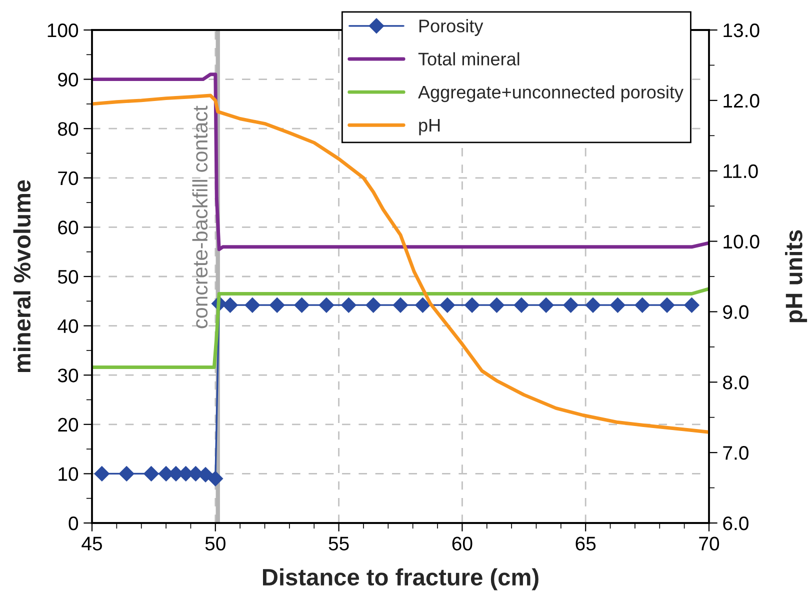 The height and width of the screenshot is (609, 812). Describe the element at coordinates (709, 543) in the screenshot. I see `x-tick-label: 70` at that location.